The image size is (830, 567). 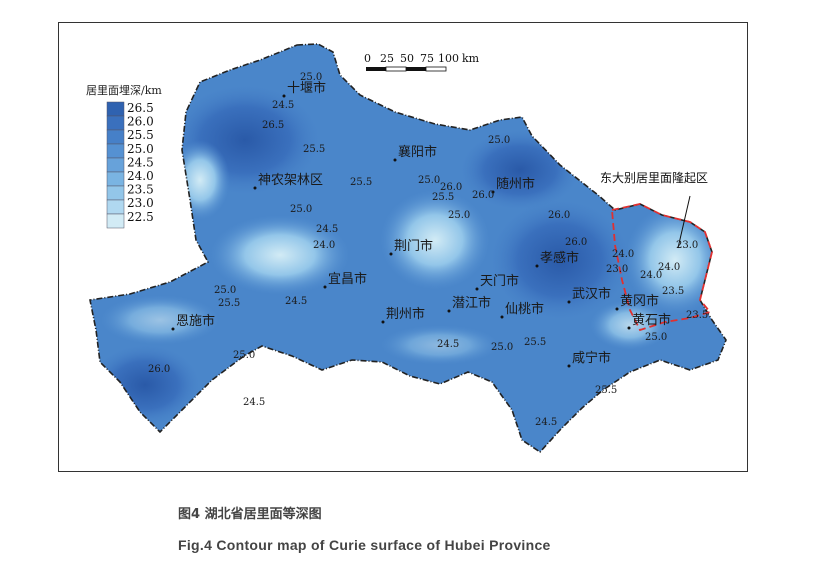 What do you see at coordinates (471, 303) in the screenshot?
I see `city-label: 潜江市` at bounding box center [471, 303].